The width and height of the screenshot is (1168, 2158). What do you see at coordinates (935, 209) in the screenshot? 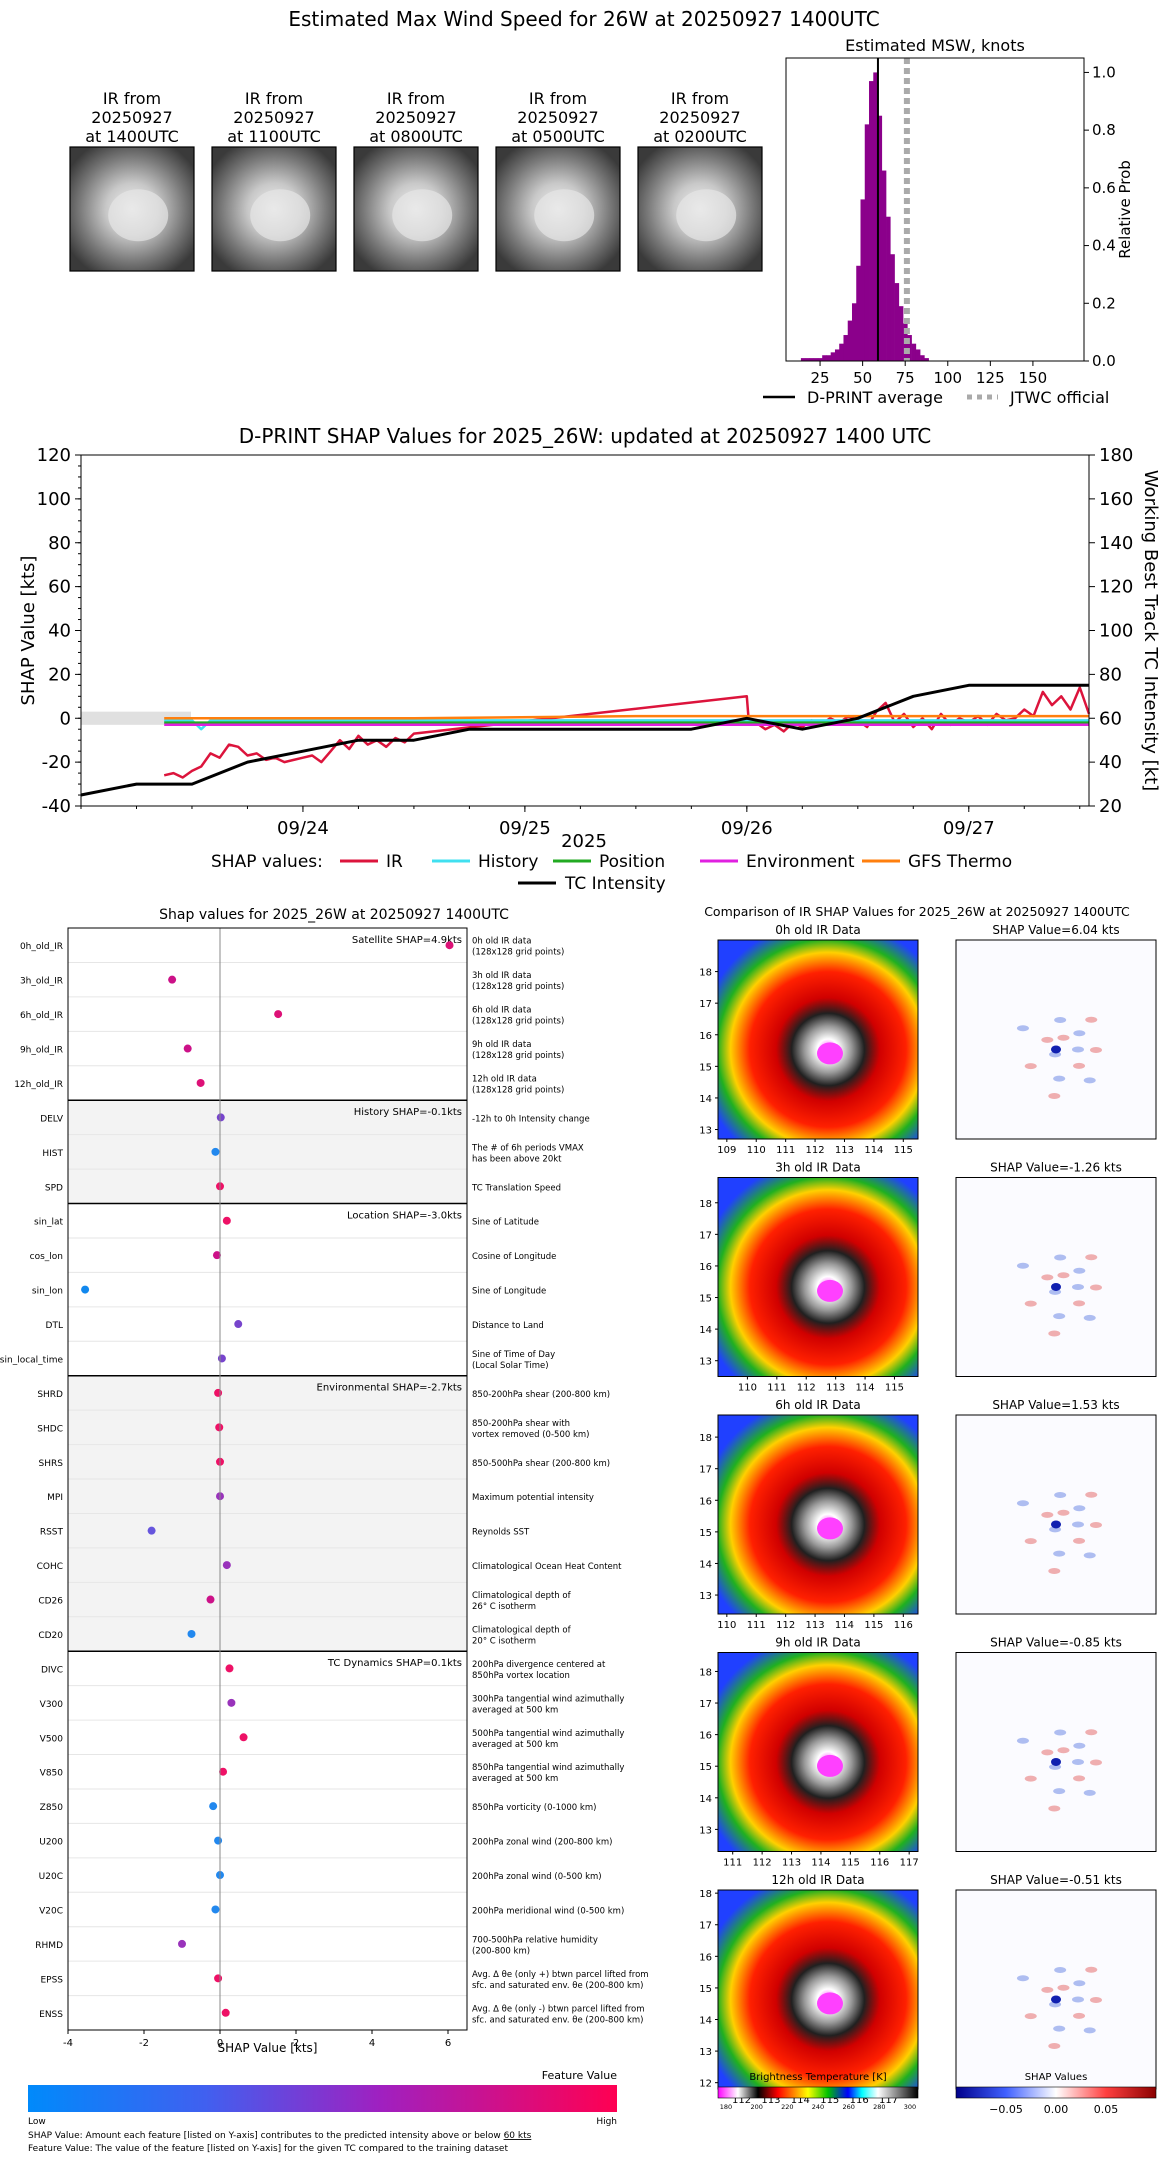
I see `histogram-frame` at bounding box center [935, 209].